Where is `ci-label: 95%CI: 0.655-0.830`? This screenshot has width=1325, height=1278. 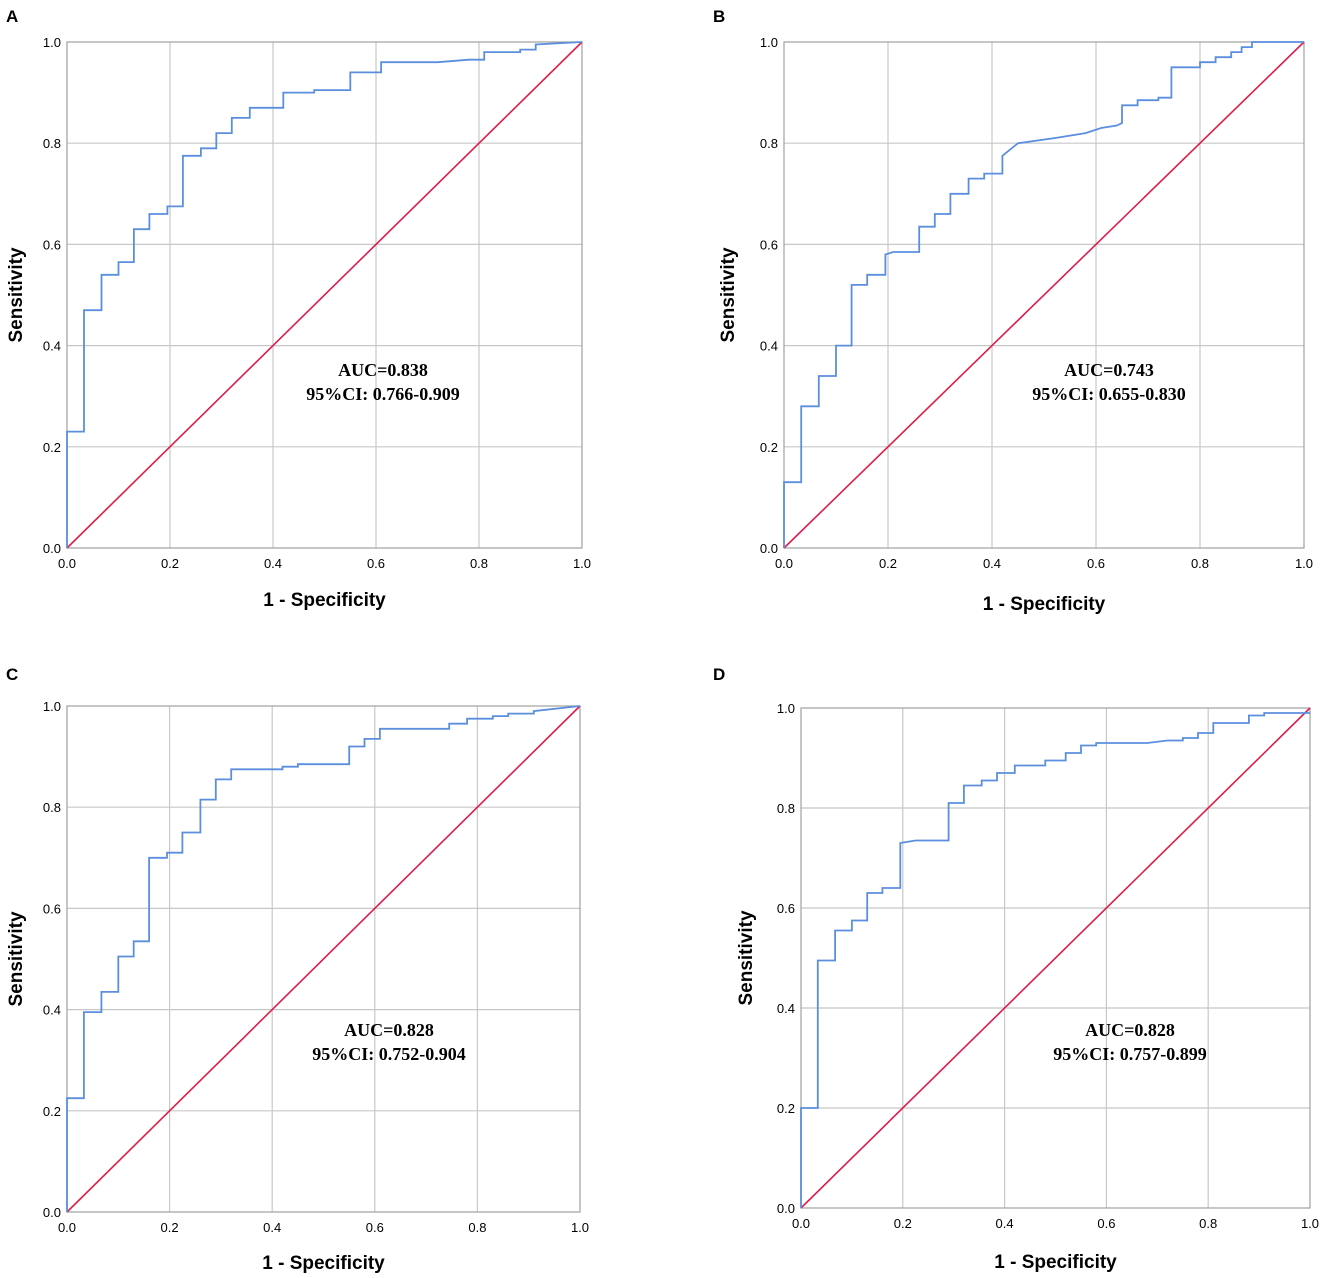
ci-label: 95%CI: 0.655-0.830 is located at coordinates (1109, 394).